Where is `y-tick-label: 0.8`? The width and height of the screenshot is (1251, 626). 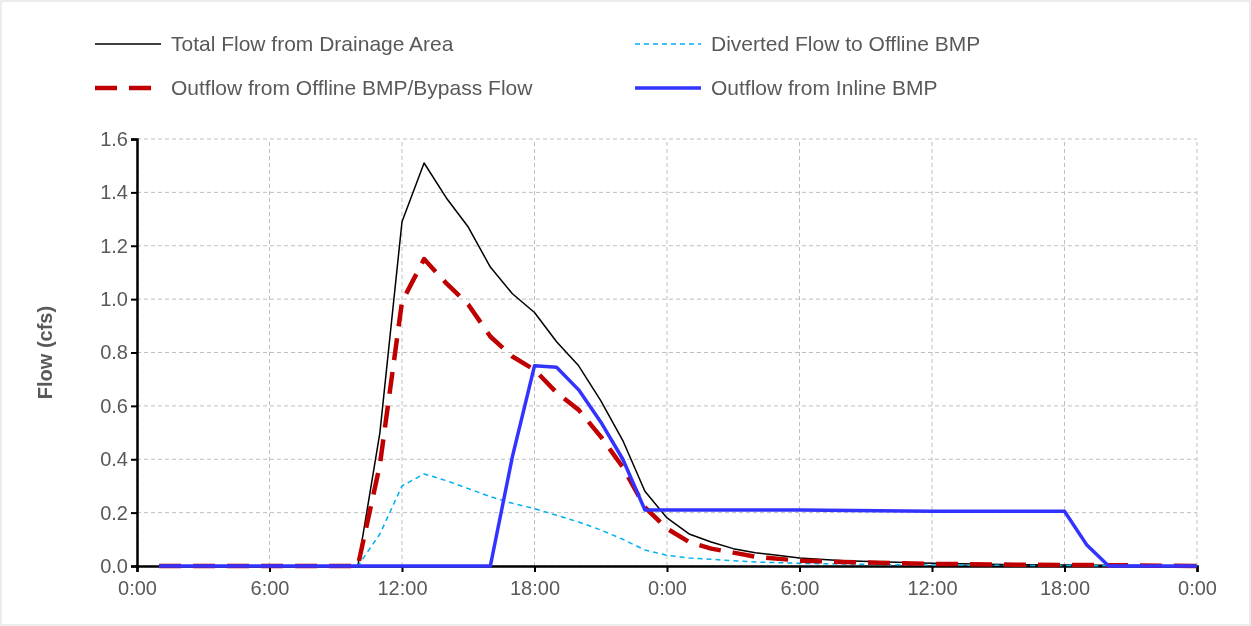
y-tick-label: 0.8 is located at coordinates (114, 352).